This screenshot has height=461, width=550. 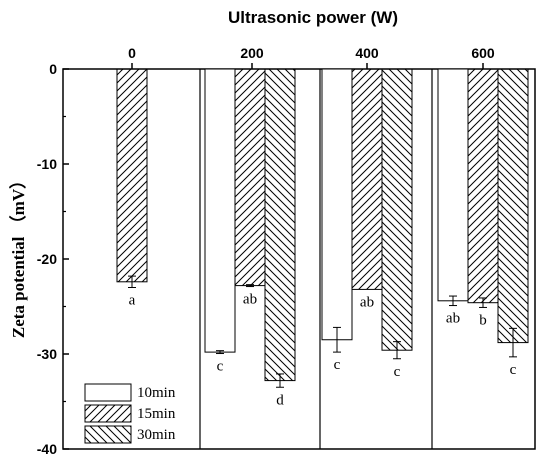 I want to click on x-tick-label: 400, so click(x=367, y=53).